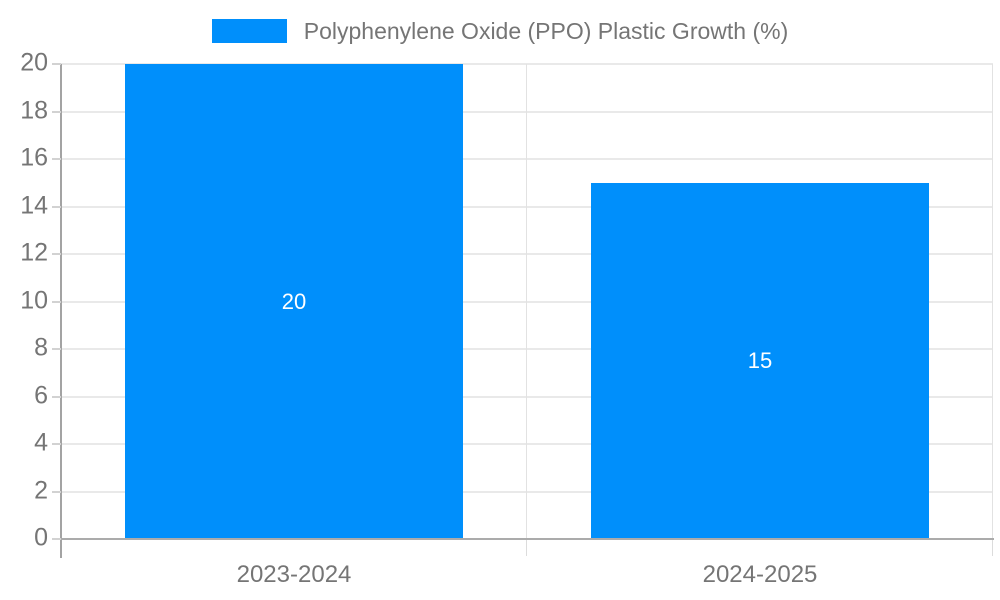  Describe the element at coordinates (249, 31) in the screenshot. I see `legend-swatch-icon` at that location.